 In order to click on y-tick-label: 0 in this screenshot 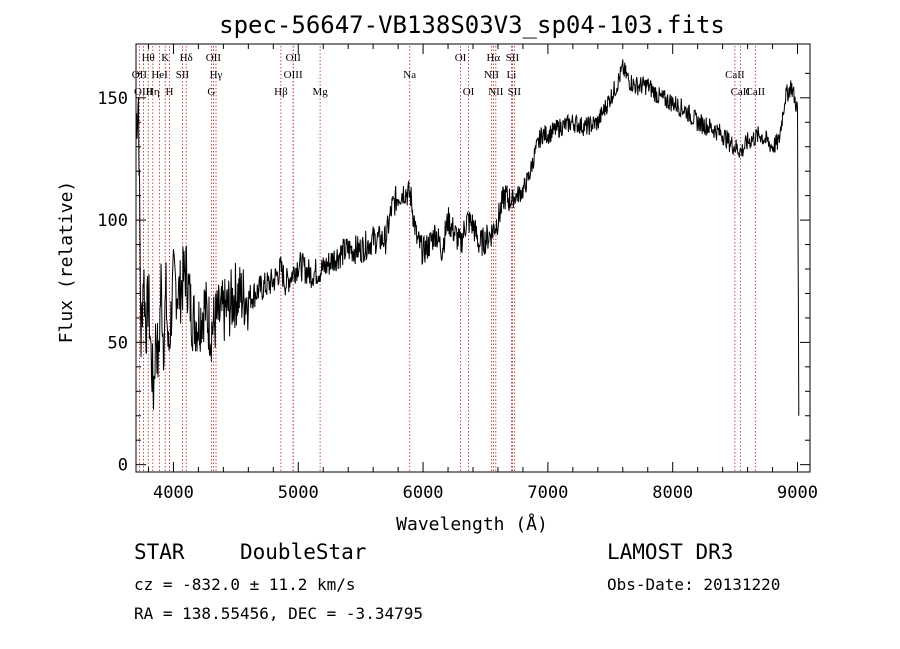, I will do `click(123, 466)`.